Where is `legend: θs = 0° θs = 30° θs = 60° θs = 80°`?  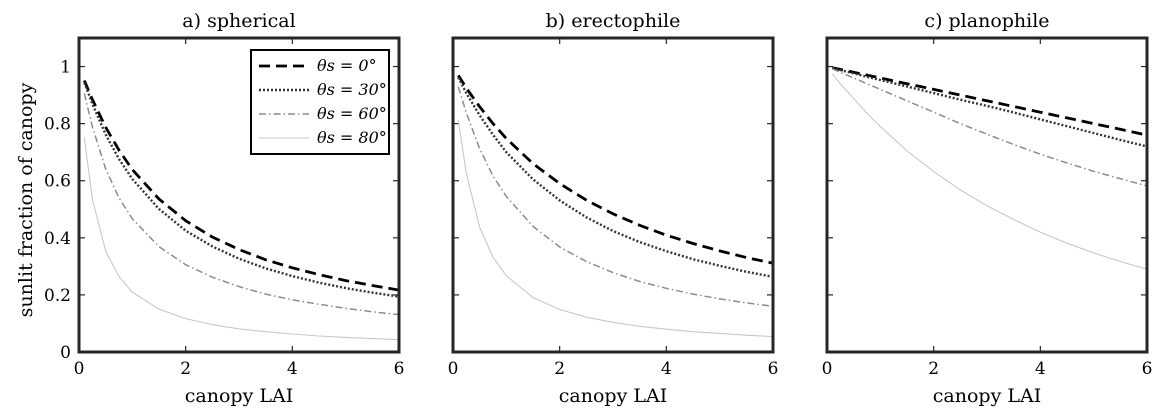 legend: θs = 0° θs = 30° θs = 60° θs = 80° is located at coordinates (320, 102).